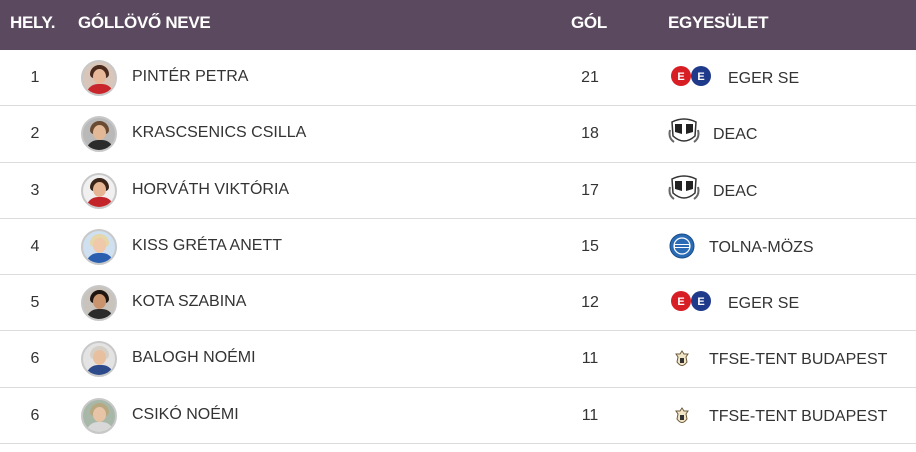 This screenshot has height=452, width=916. What do you see at coordinates (207, 245) in the screenshot?
I see `player-name: KISS GRÉTA ANETT` at bounding box center [207, 245].